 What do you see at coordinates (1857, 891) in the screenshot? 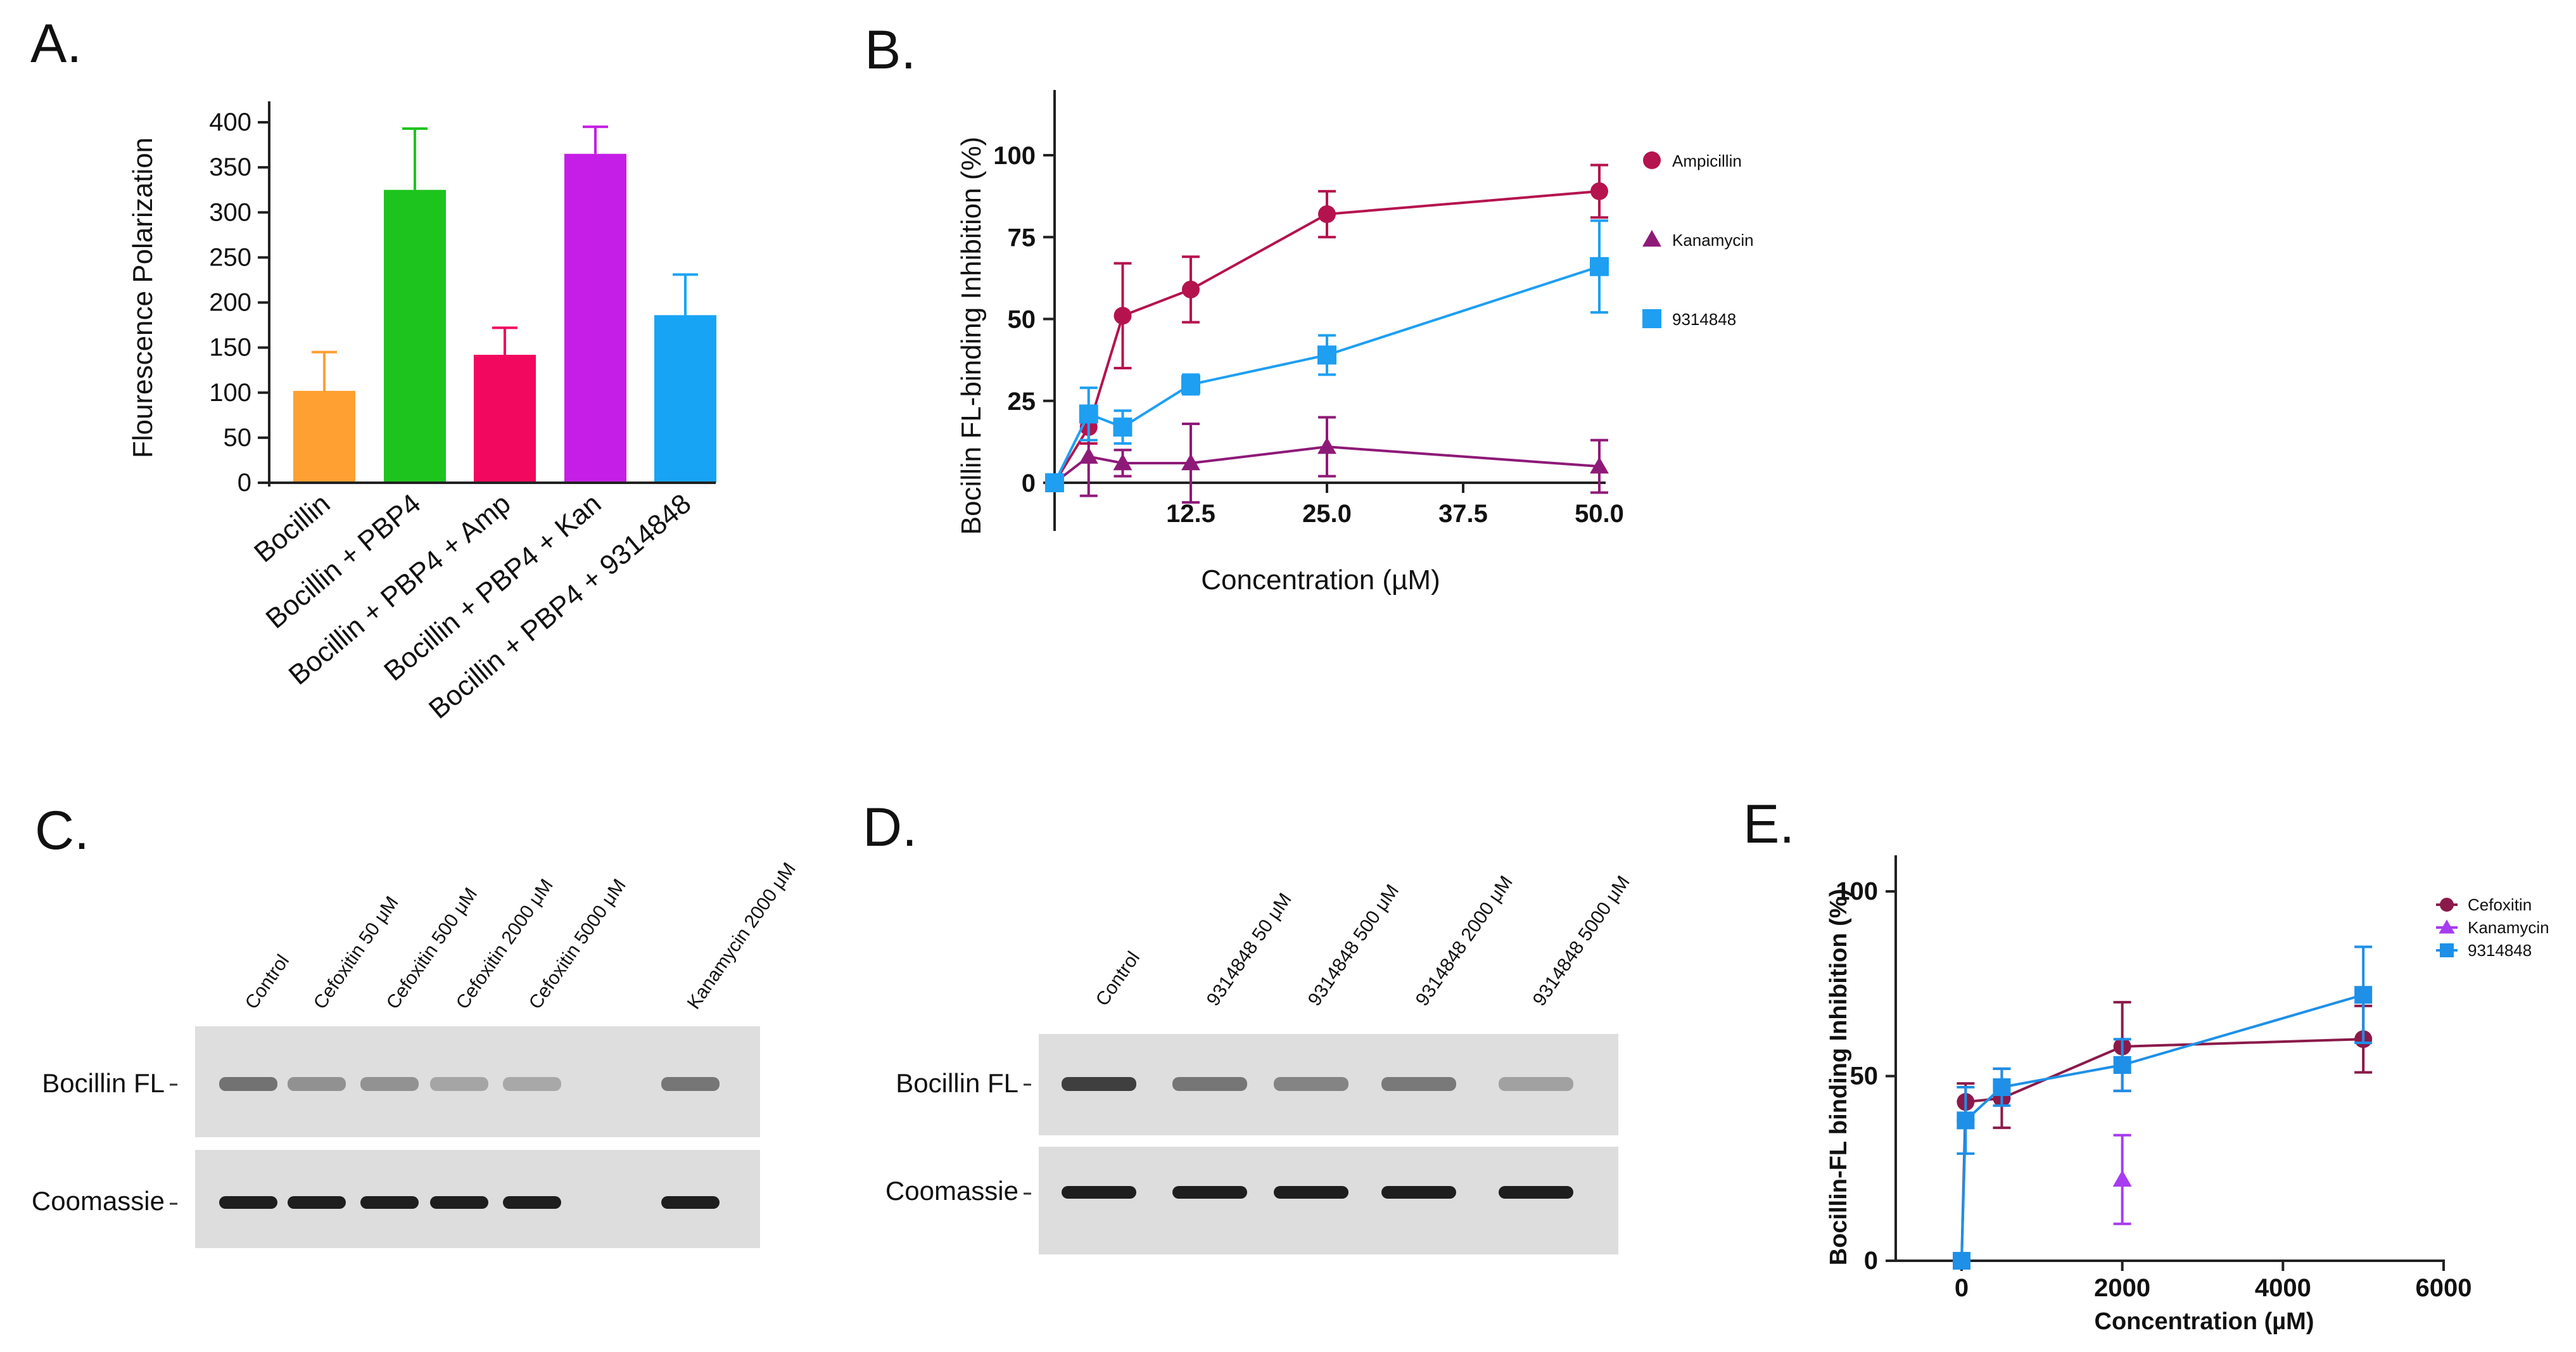
I see `chart-e-y-tick-label: 100` at bounding box center [1857, 891].